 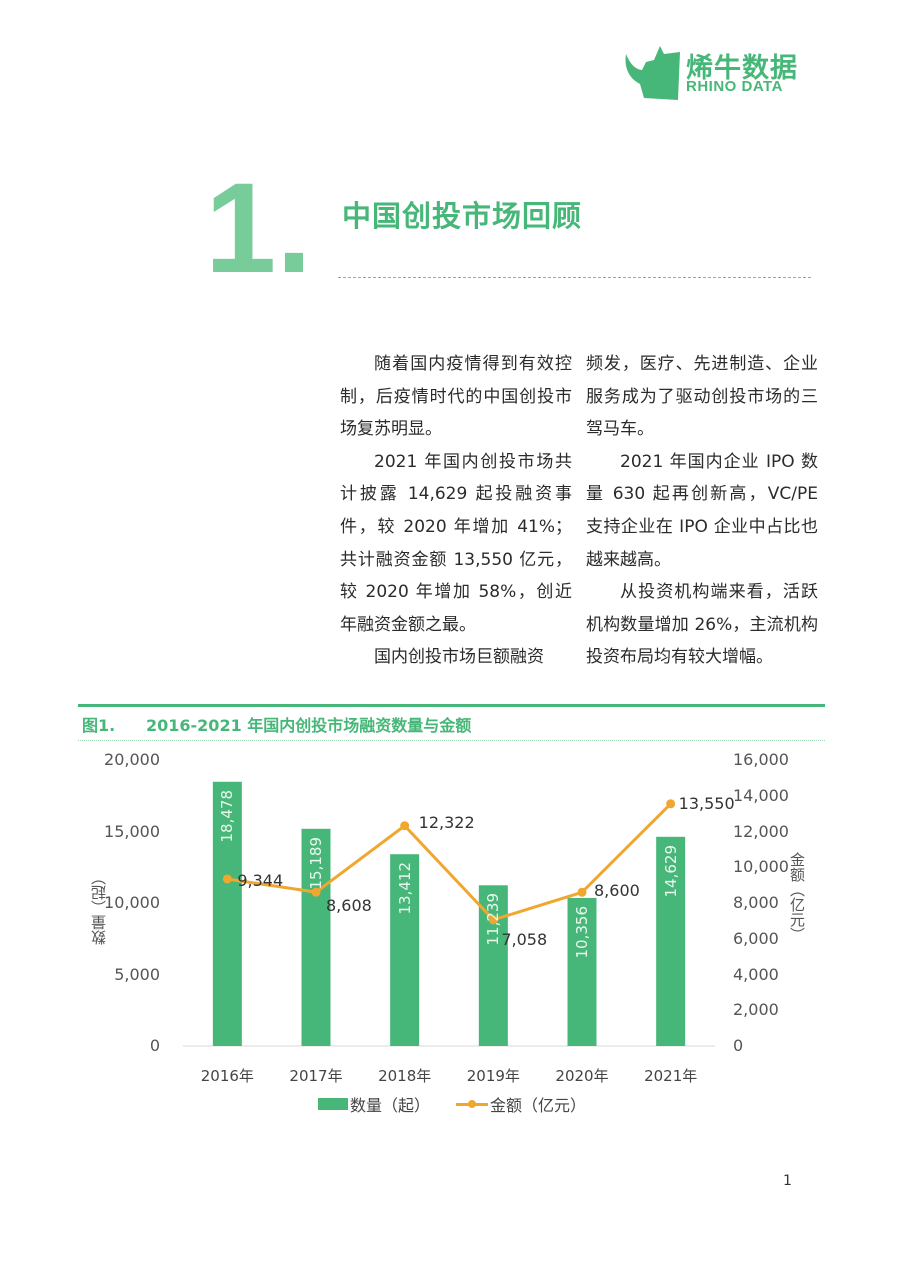 I want to click on brand-logo: 烯牛数据 RHINO DATA, so click(x=720, y=73).